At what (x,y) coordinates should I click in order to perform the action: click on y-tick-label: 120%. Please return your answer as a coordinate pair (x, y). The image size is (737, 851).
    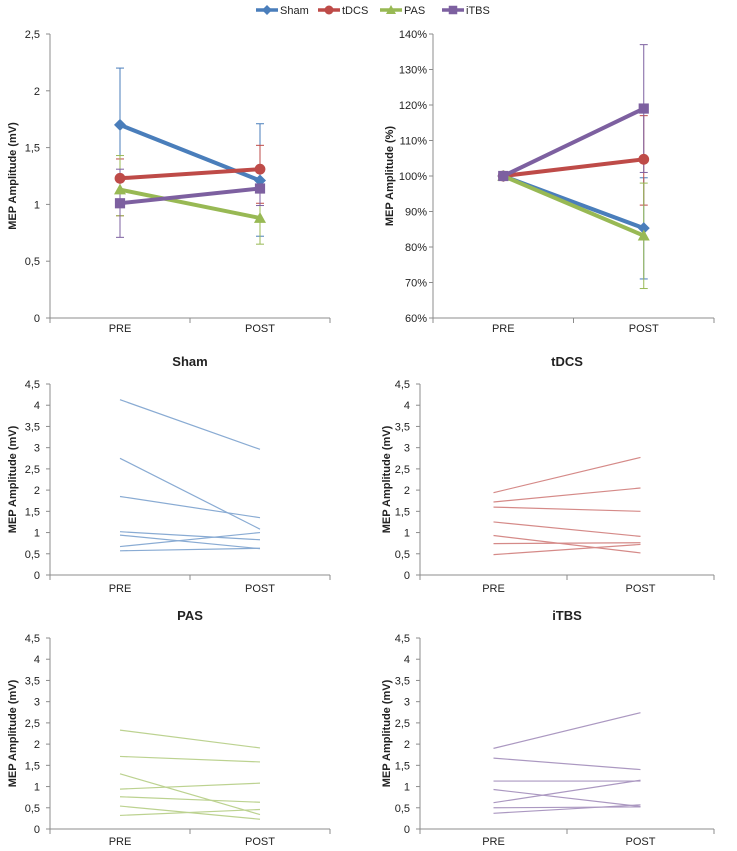
    Looking at the image, I should click on (413, 106).